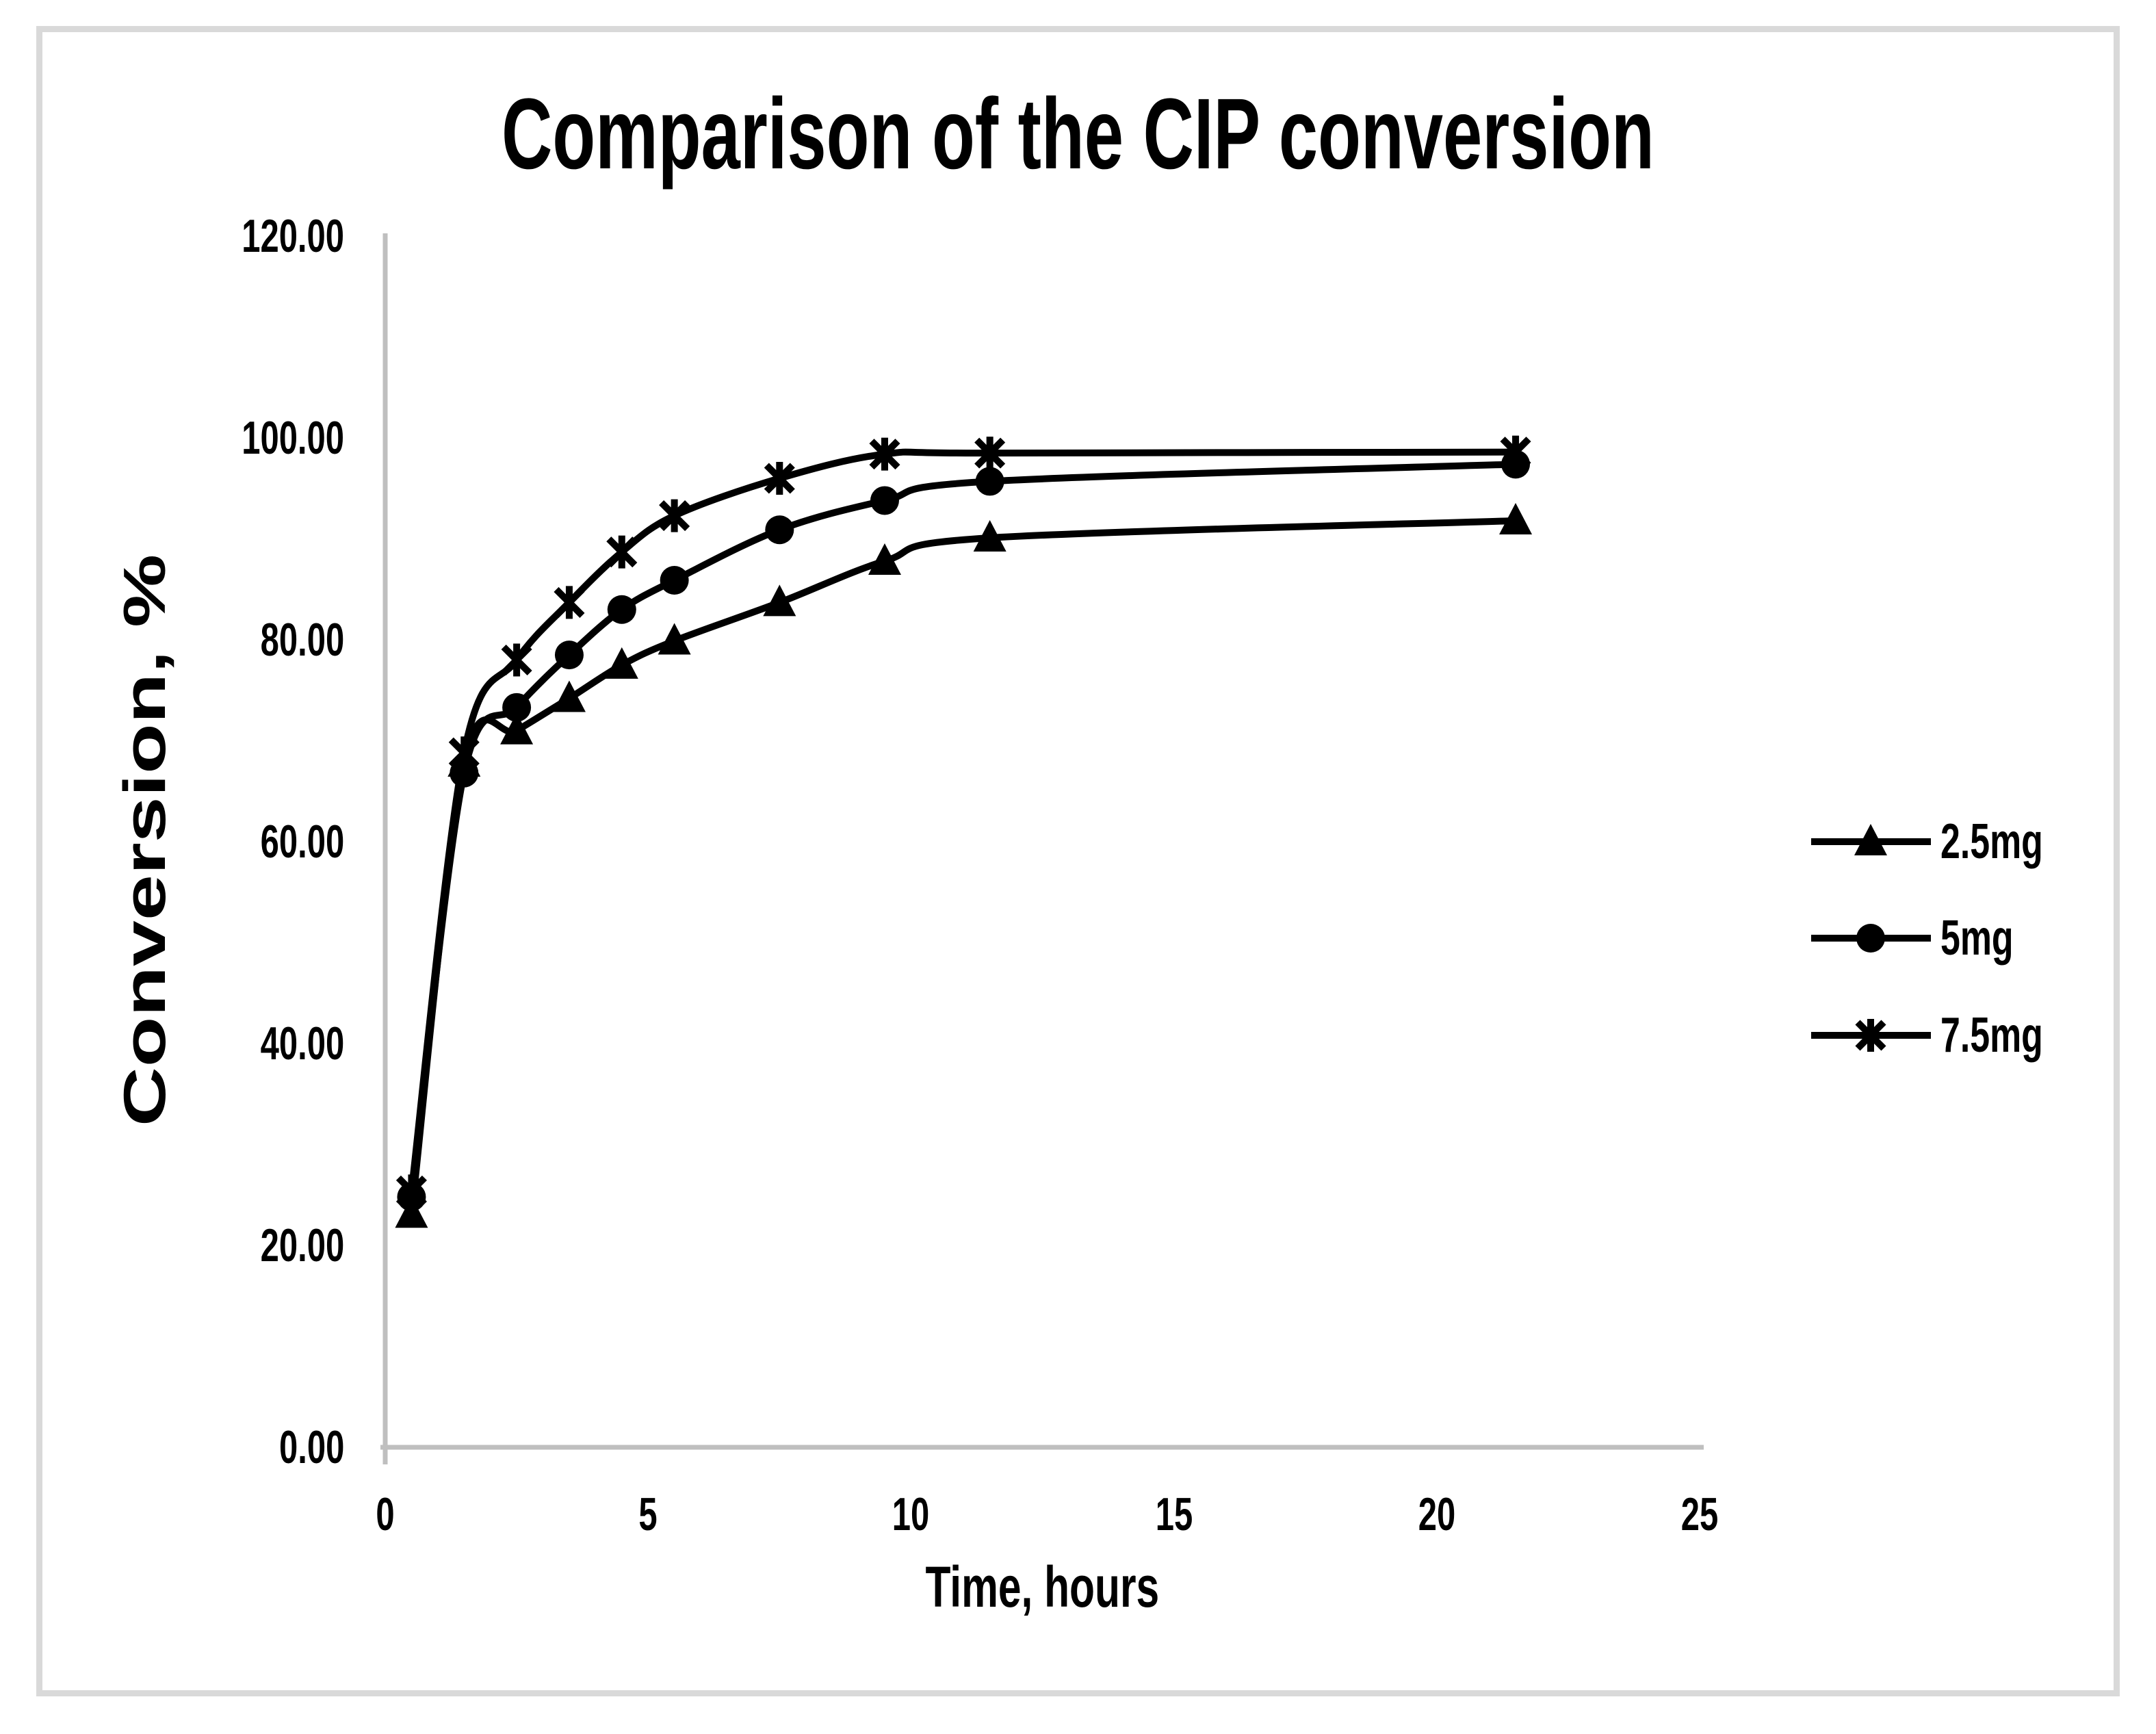 The width and height of the screenshot is (2156, 1734). Describe the element at coordinates (293, 236) in the screenshot. I see `y-tick-label: 120.00` at that location.